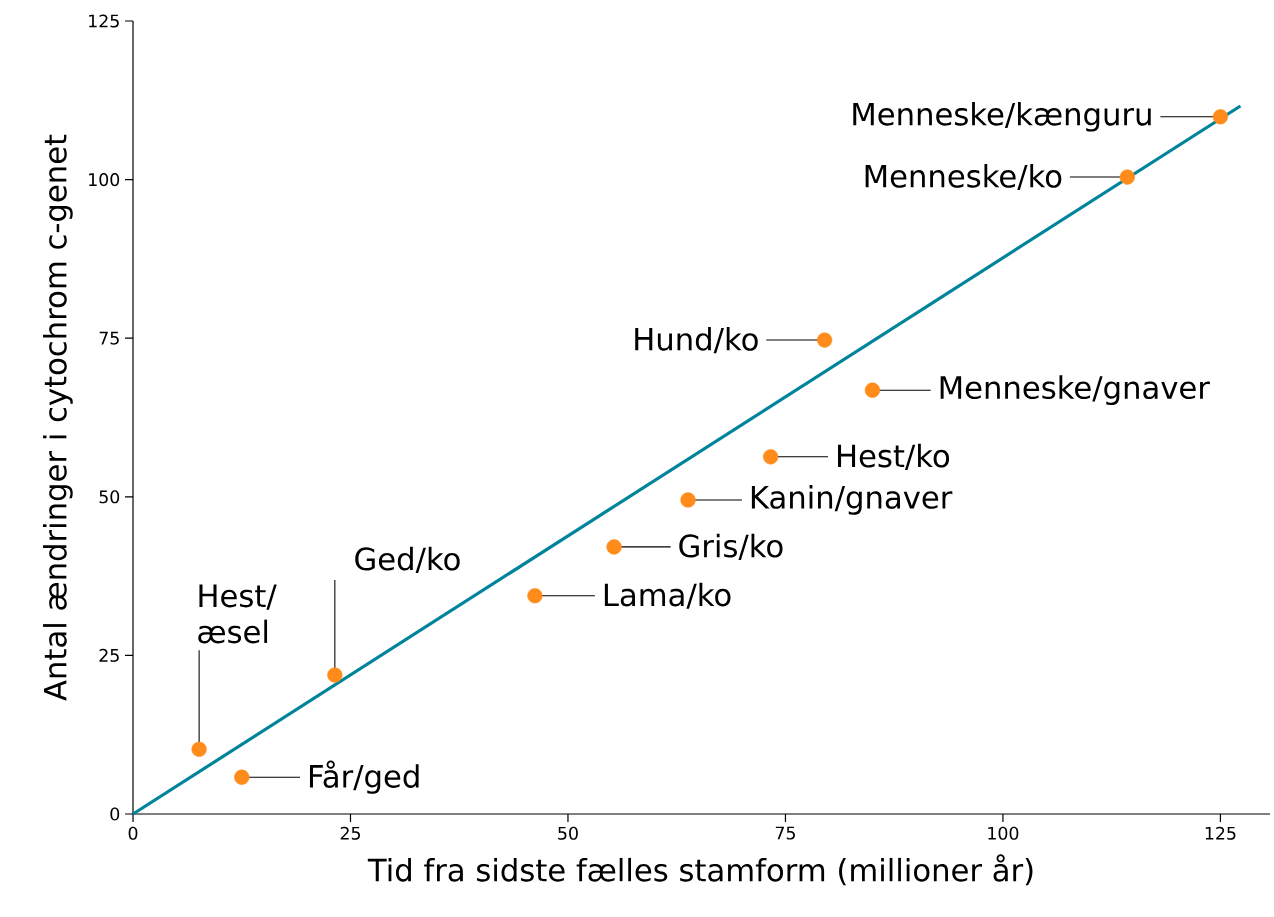 The width and height of the screenshot is (1274, 917). What do you see at coordinates (1075, 390) in the screenshot?
I see `annotation: Menneske/gnaver` at bounding box center [1075, 390].